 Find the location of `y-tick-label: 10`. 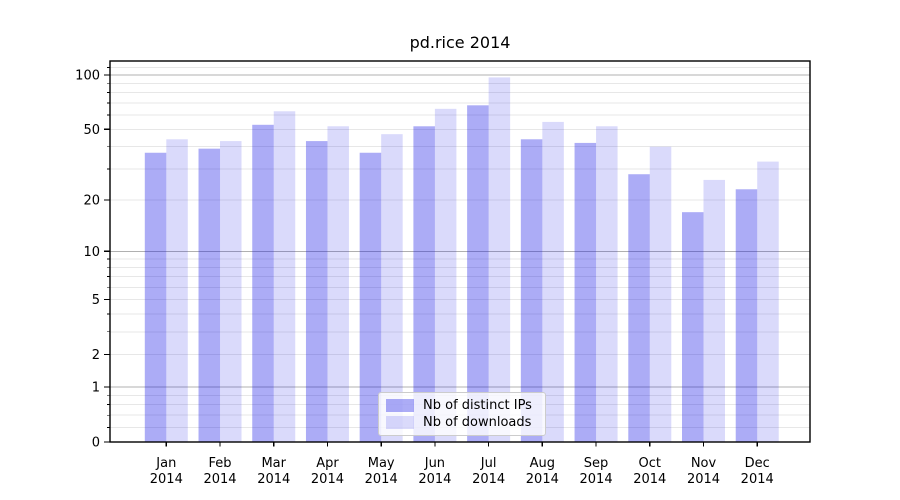

y-tick-label: 10 is located at coordinates (91, 252).